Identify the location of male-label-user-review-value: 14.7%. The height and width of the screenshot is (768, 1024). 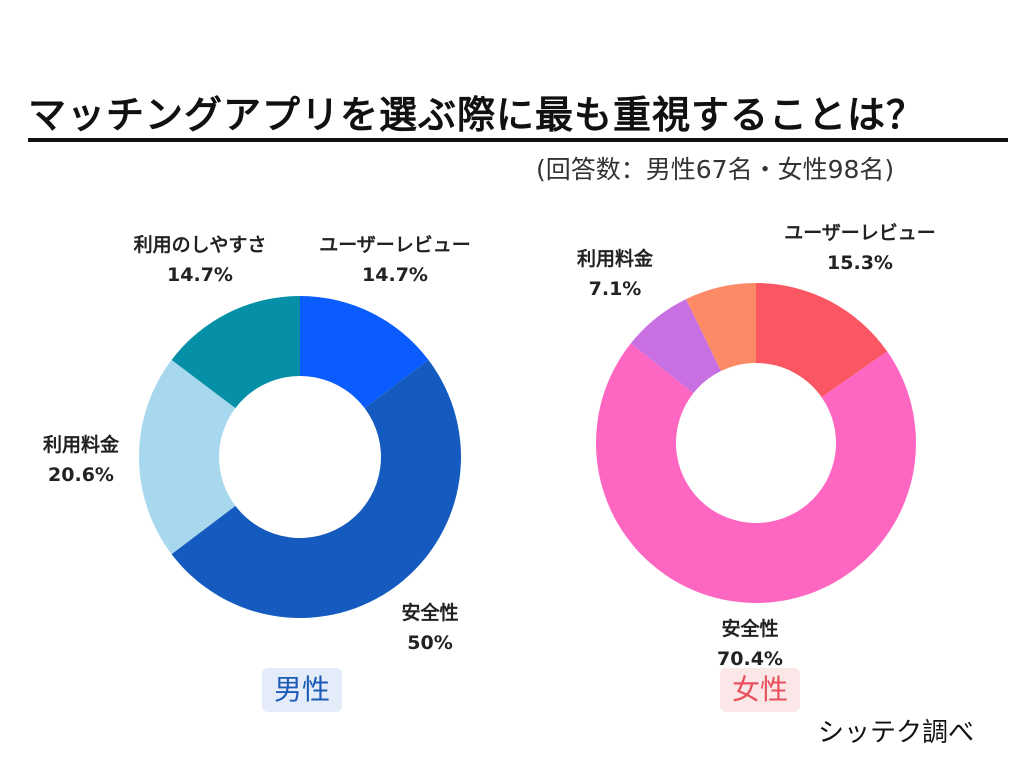
(395, 275).